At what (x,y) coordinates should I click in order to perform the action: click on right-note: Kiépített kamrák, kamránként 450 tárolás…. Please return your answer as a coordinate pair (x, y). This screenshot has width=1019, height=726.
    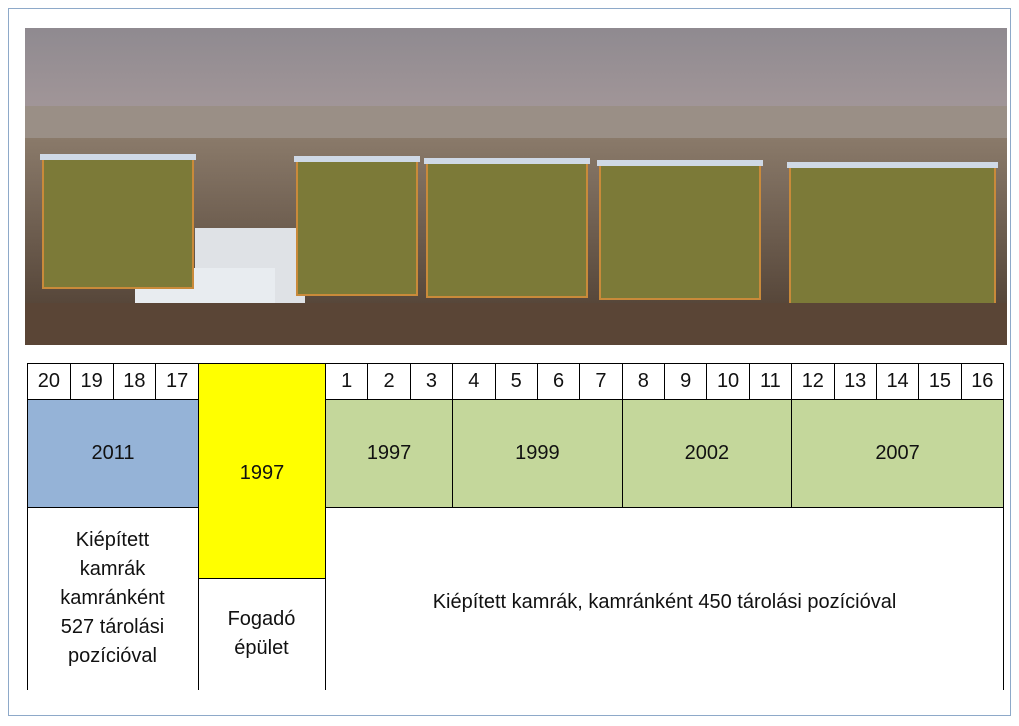
    Looking at the image, I should click on (664, 602).